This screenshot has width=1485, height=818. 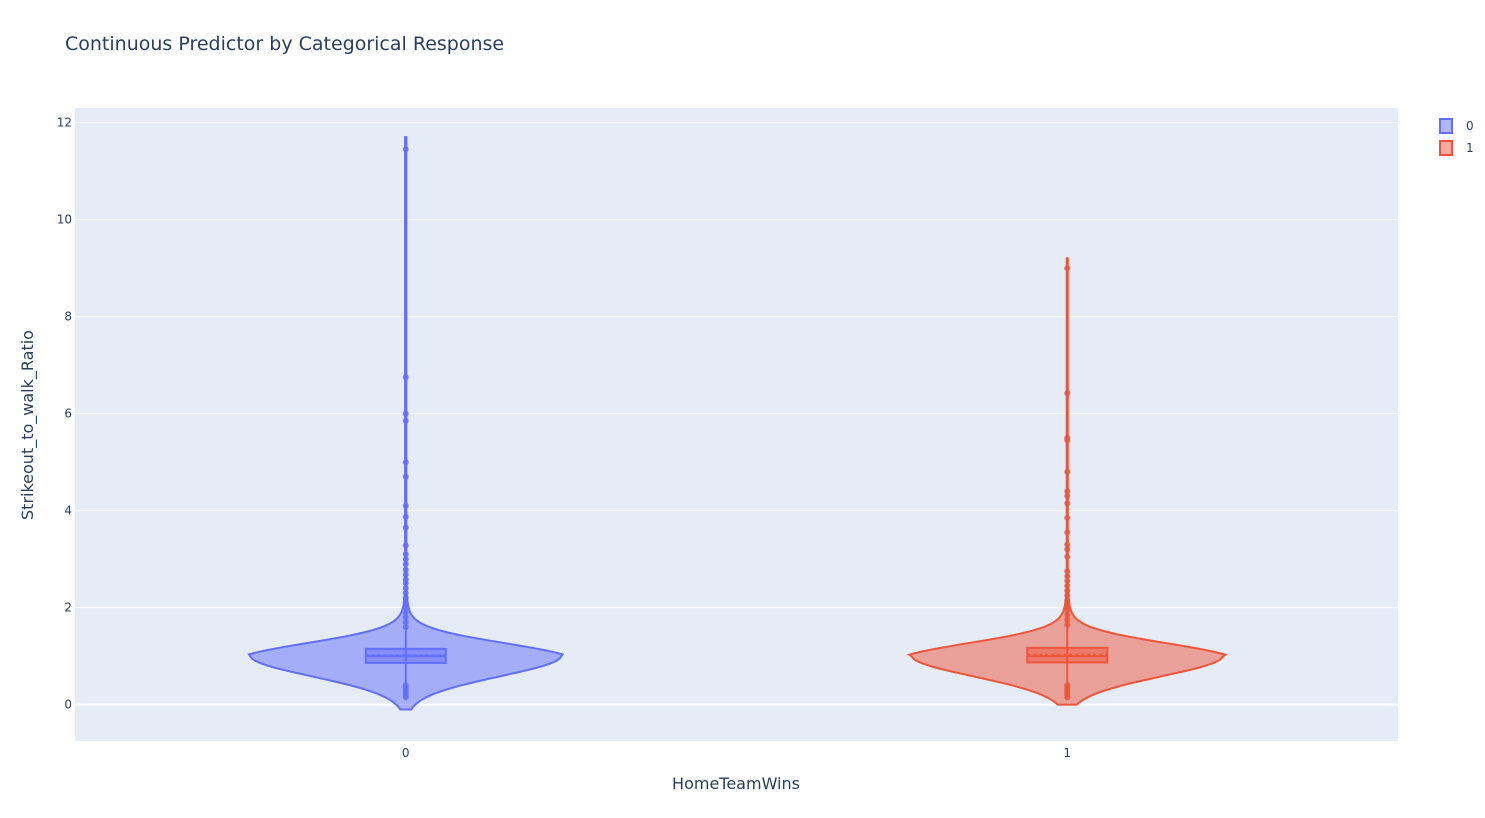 What do you see at coordinates (68, 317) in the screenshot?
I see `y-tick-label: 8` at bounding box center [68, 317].